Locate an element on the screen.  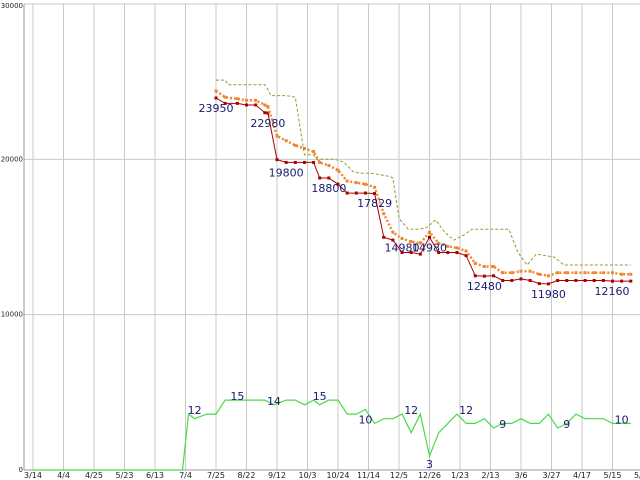
x-tick-label: 11/14 is located at coordinates (368, 475).